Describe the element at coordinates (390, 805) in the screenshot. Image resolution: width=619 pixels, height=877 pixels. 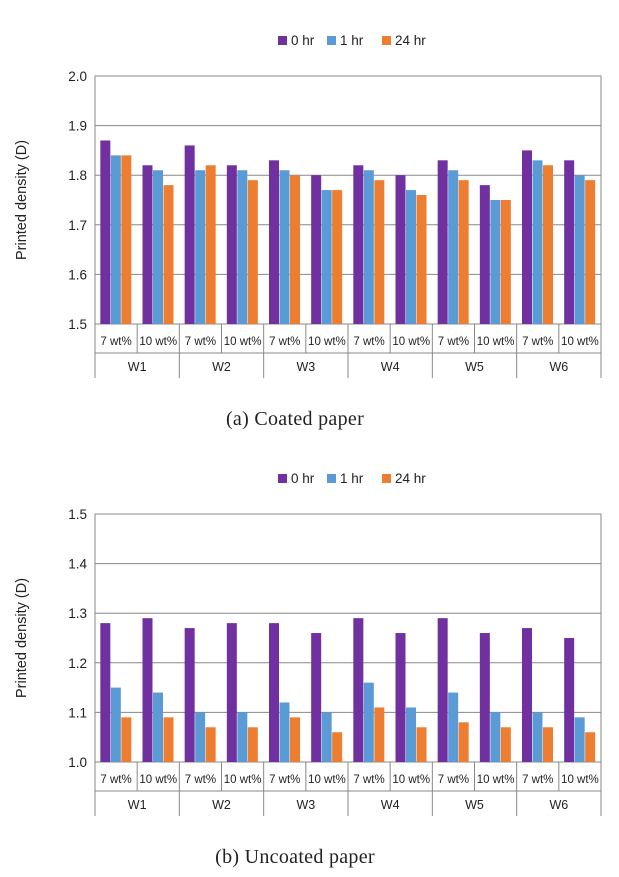
I see `chart1-group-label: W4` at that location.